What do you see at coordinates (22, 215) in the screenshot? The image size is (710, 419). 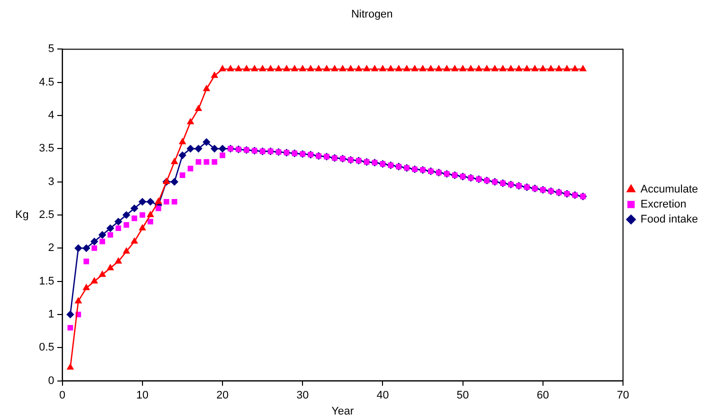 I see `y-axis-title: Kg` at bounding box center [22, 215].